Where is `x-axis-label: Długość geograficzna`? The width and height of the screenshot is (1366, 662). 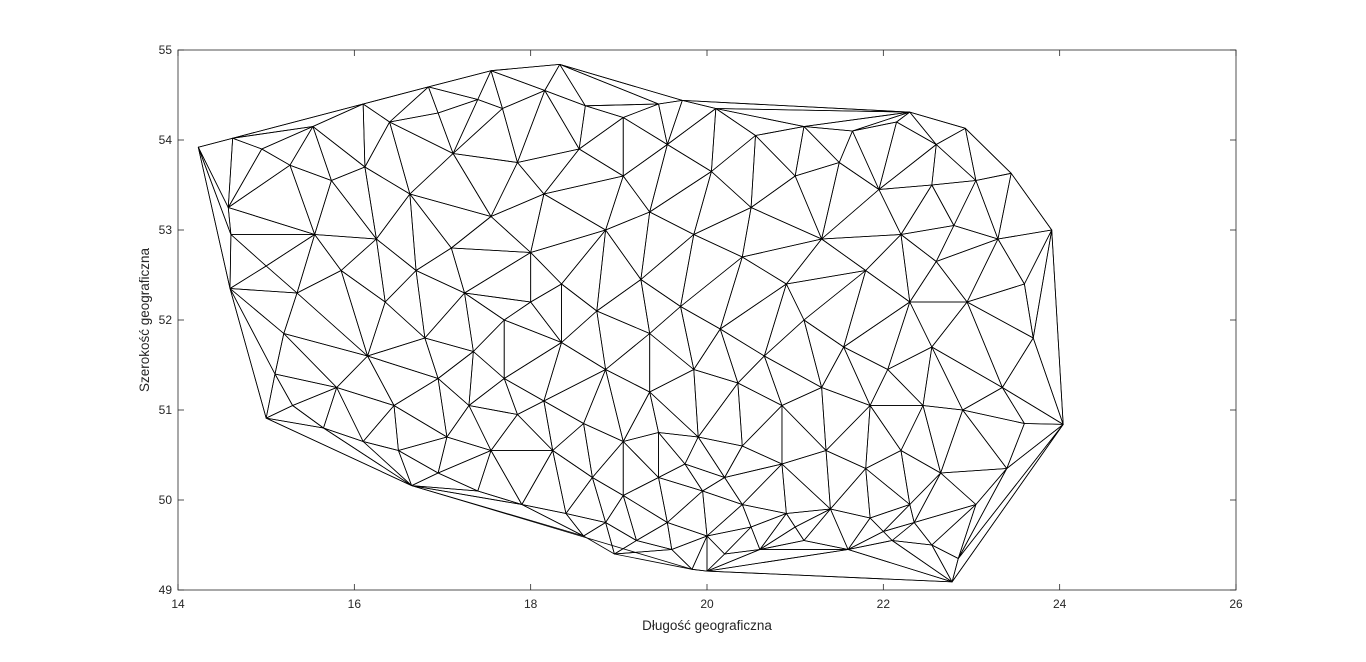 x-axis-label: Długość geograficzna is located at coordinates (707, 625).